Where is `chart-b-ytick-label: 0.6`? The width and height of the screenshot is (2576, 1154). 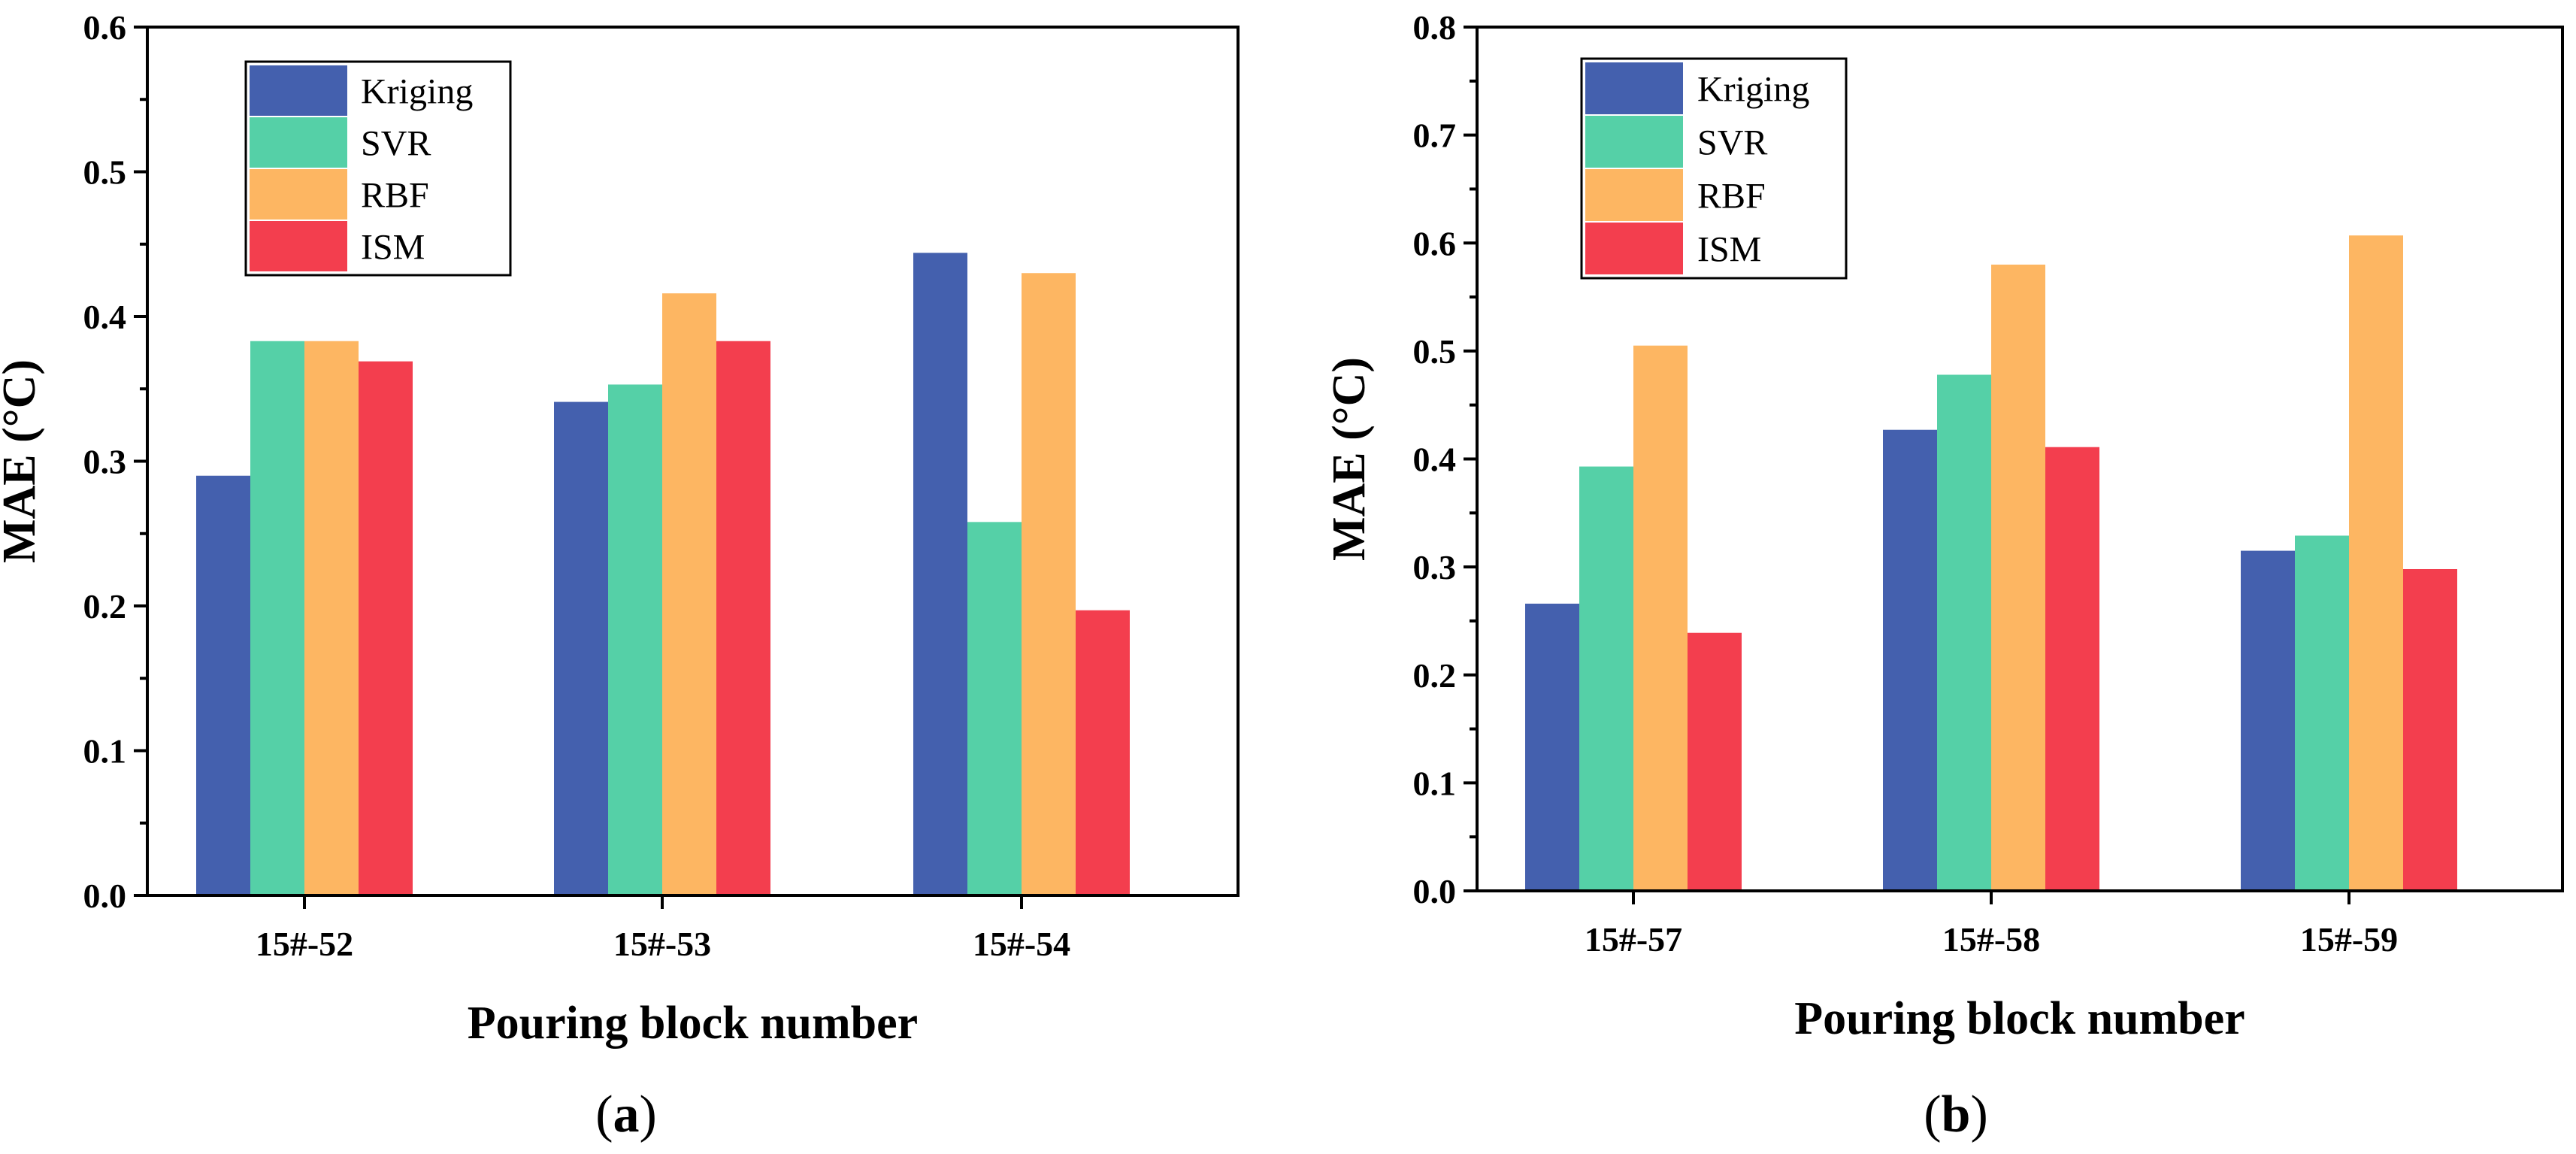
chart-b-ytick-label: 0.6 is located at coordinates (1435, 243).